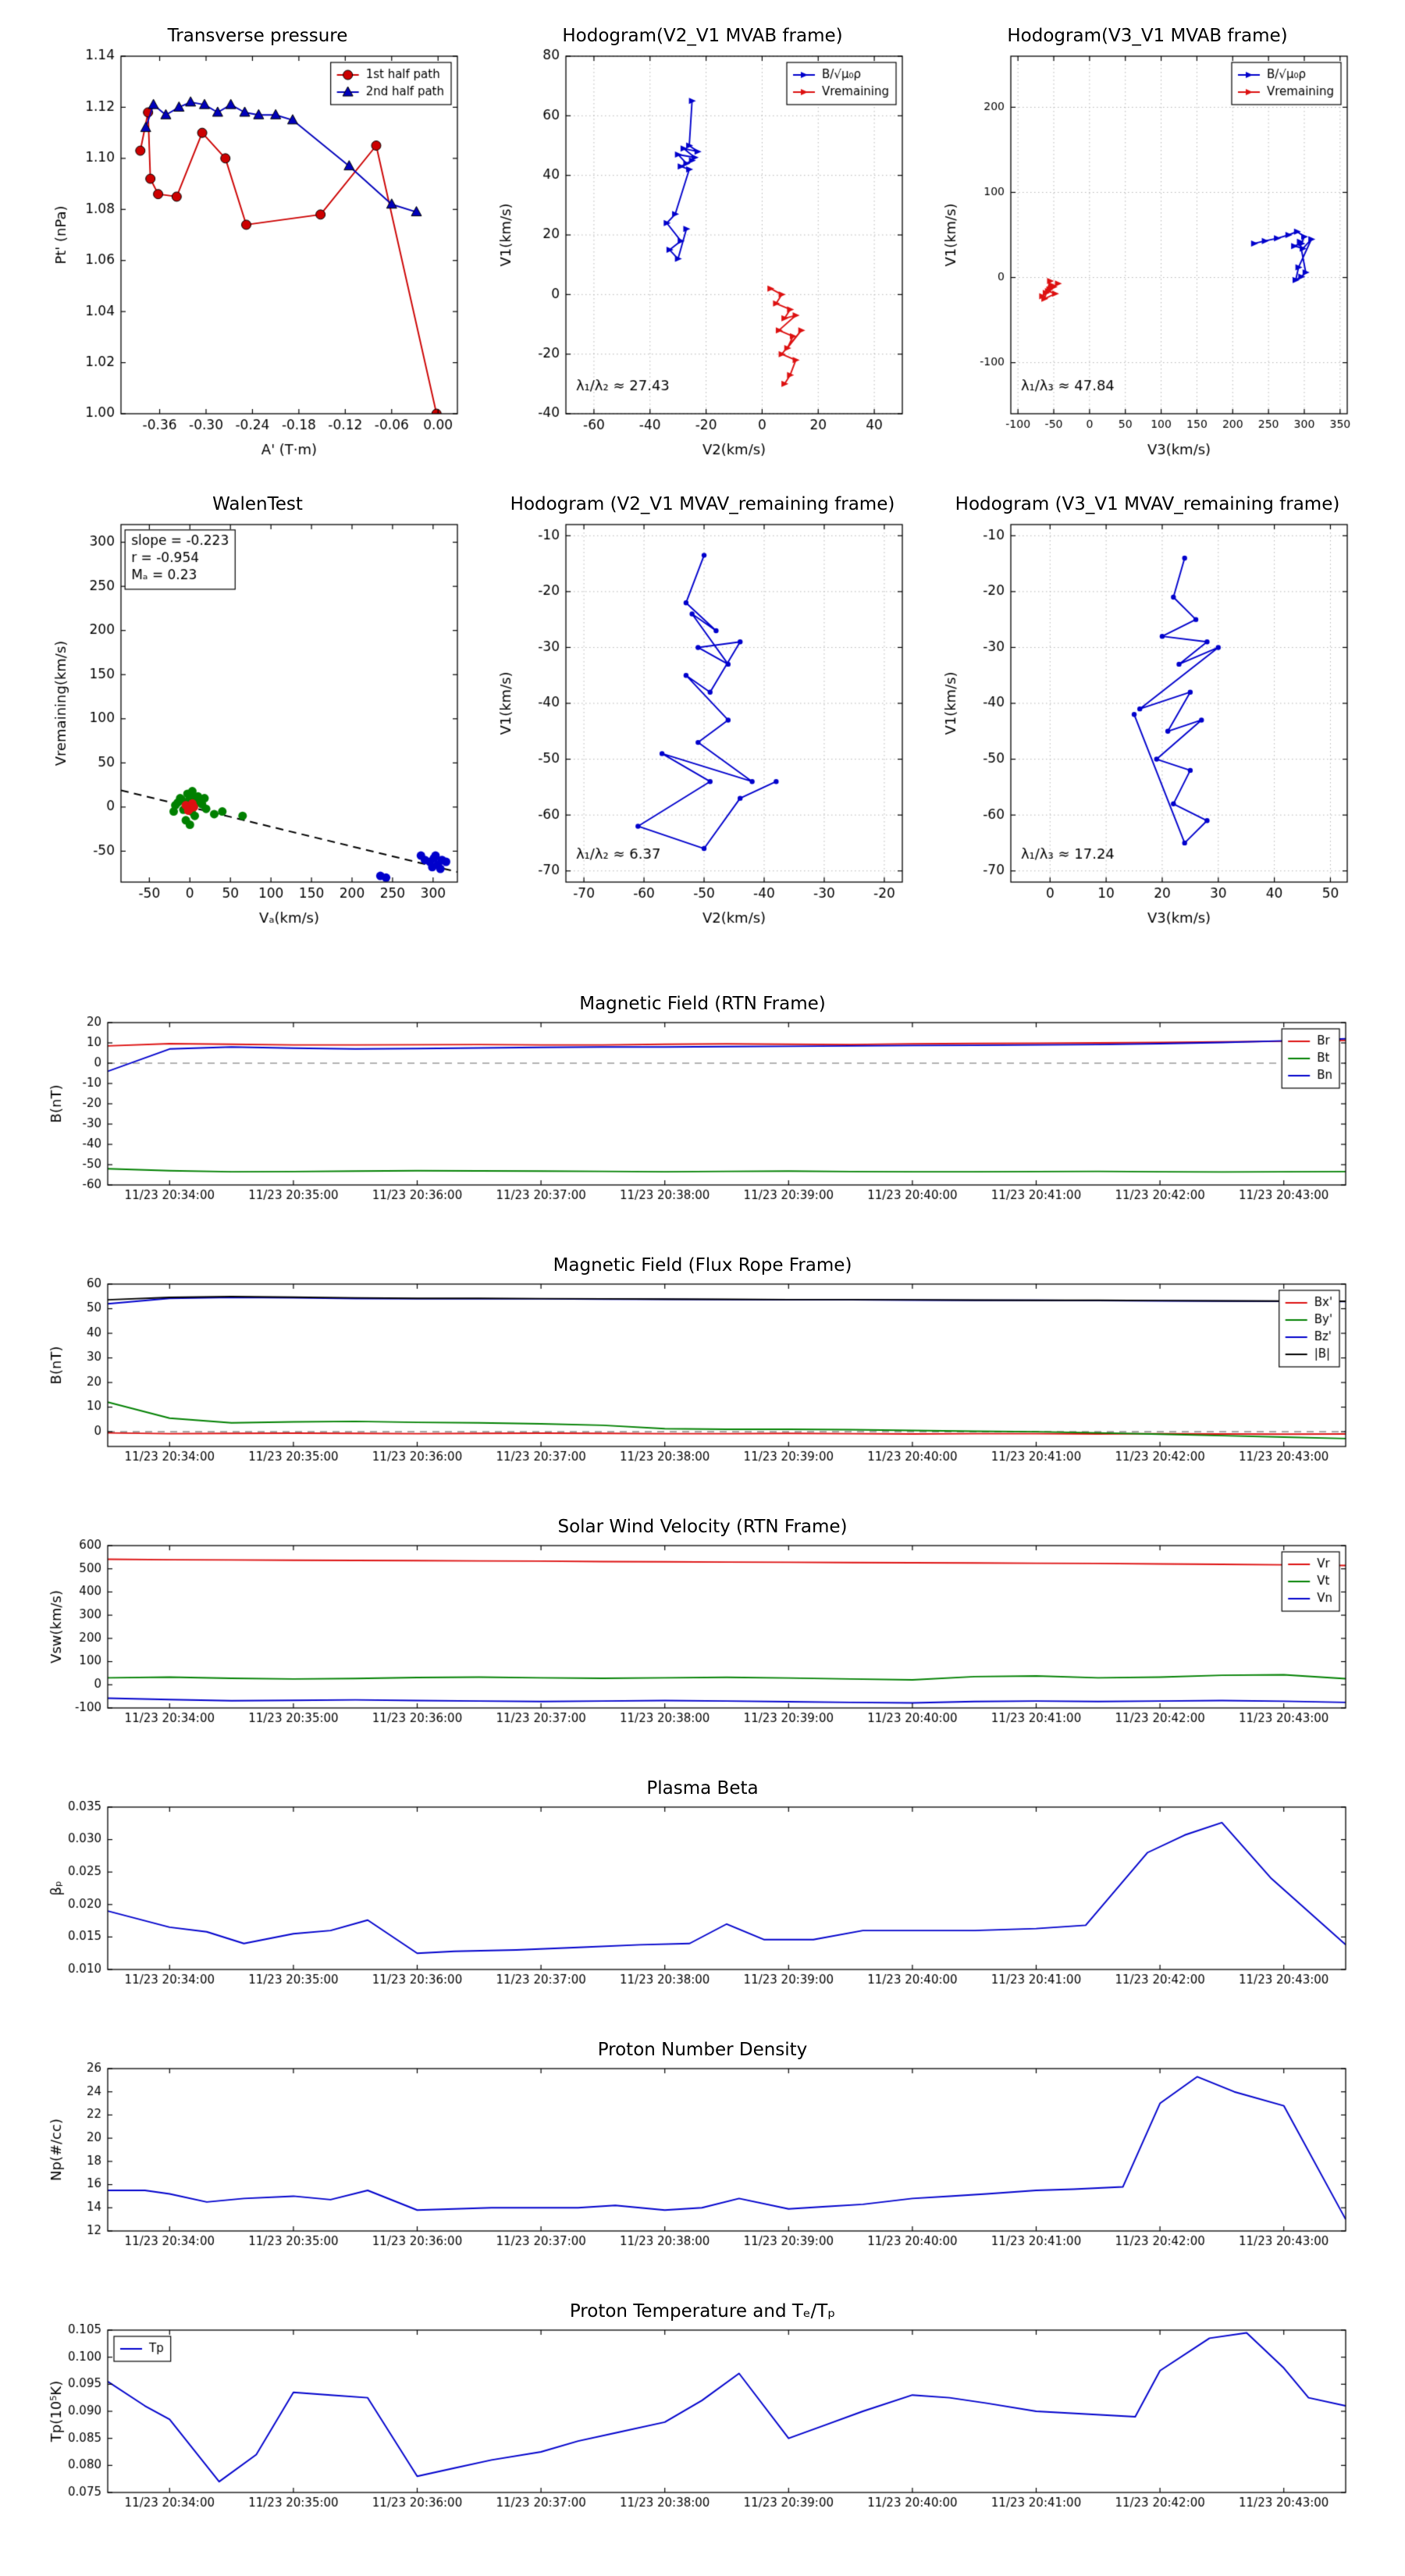 This screenshot has height=2576, width=1405. I want to click on bfield-rtn-canvas, so click(703, 1117).